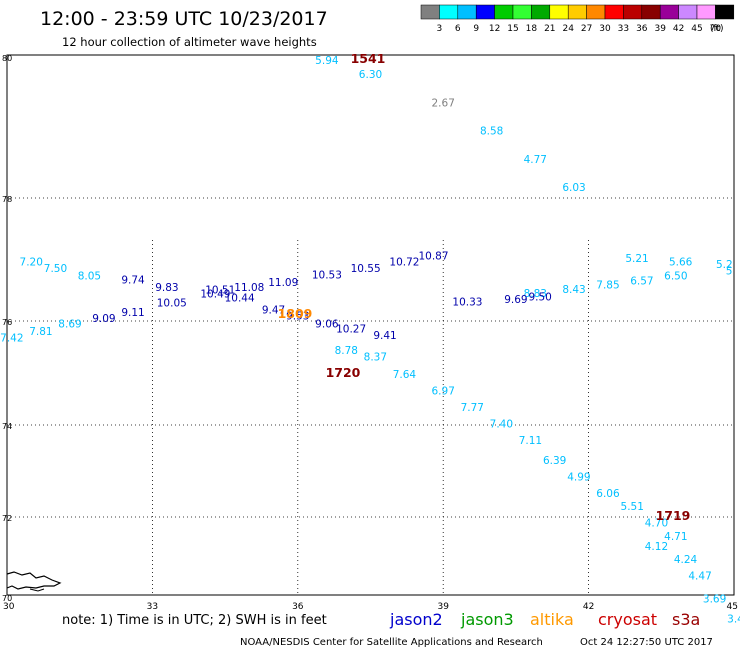 The height and width of the screenshot is (650, 740). What do you see at coordinates (7, 598) in the screenshot?
I see `lat-tick-label: 70` at bounding box center [7, 598].